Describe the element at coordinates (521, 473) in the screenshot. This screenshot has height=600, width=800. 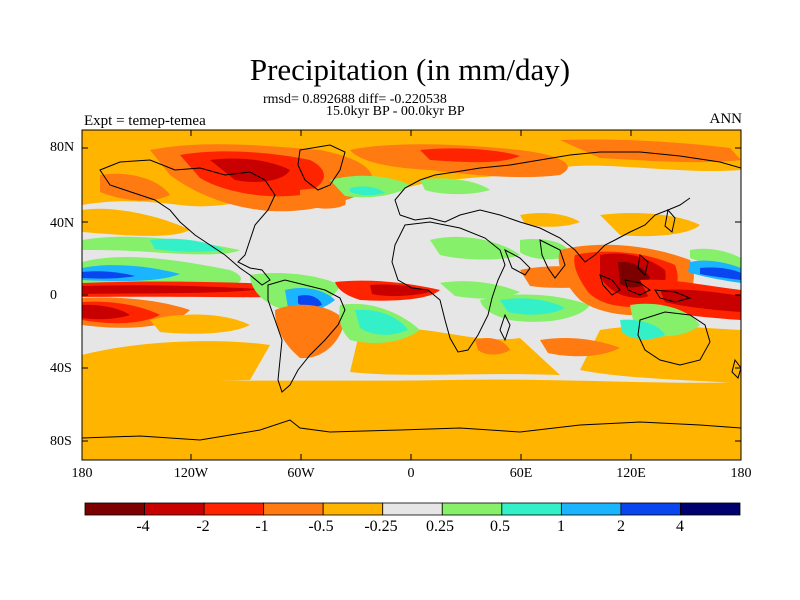
I see `lon-label-60e: 60E` at that location.